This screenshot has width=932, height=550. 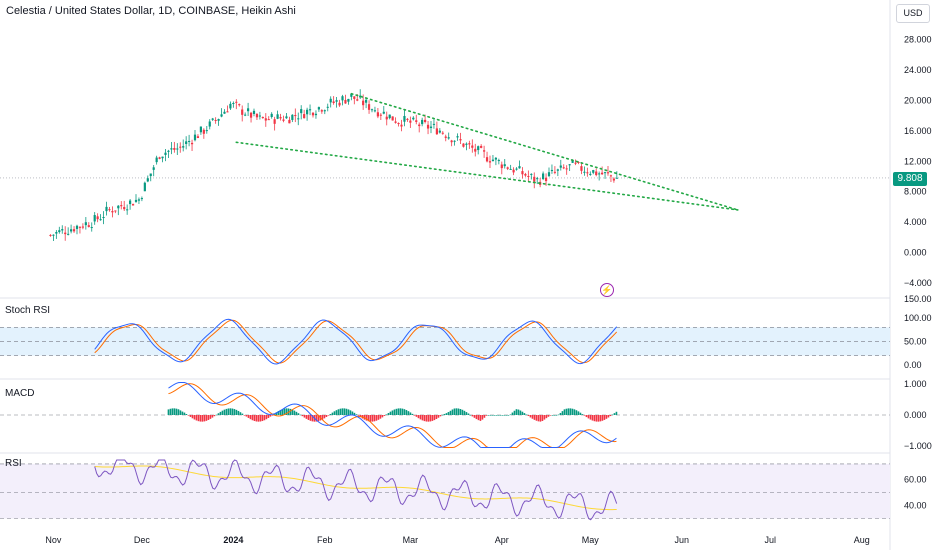 I want to click on lightning-icon: ⚡, so click(x=607, y=290).